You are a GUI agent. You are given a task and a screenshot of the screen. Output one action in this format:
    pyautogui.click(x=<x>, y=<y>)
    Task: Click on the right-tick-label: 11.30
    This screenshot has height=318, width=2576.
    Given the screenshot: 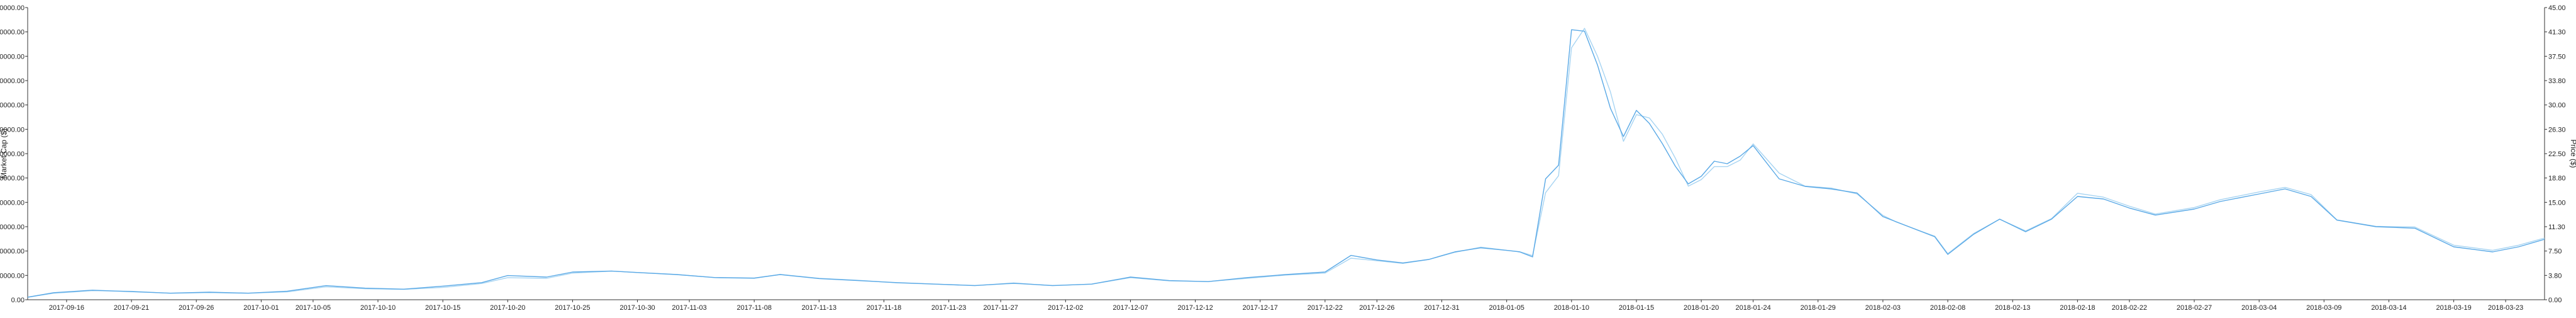 What is the action you would take?
    pyautogui.click(x=2556, y=227)
    